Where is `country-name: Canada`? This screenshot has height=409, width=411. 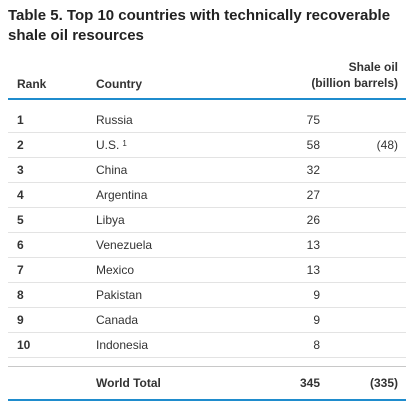
country-name: Canada is located at coordinates (117, 320).